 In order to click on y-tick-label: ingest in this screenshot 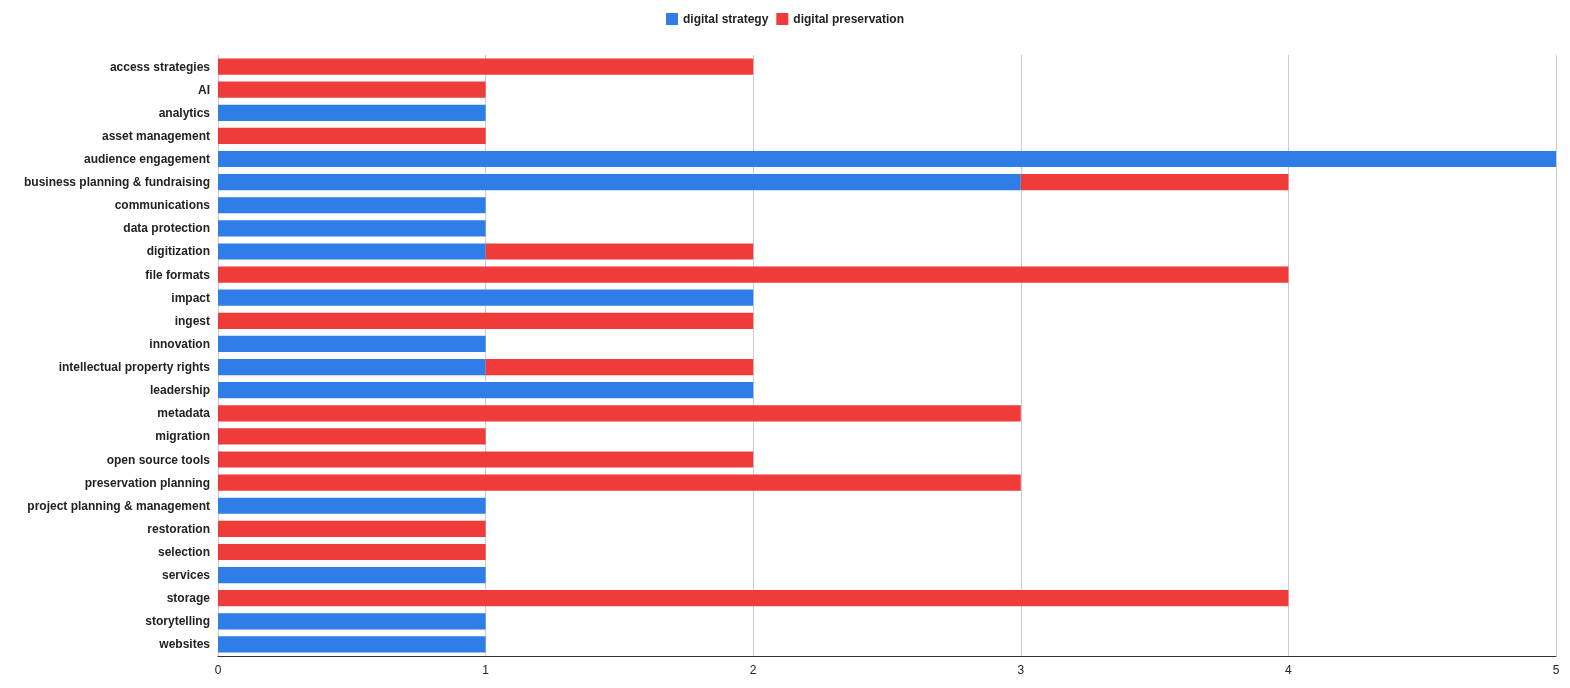, I will do `click(192, 320)`.